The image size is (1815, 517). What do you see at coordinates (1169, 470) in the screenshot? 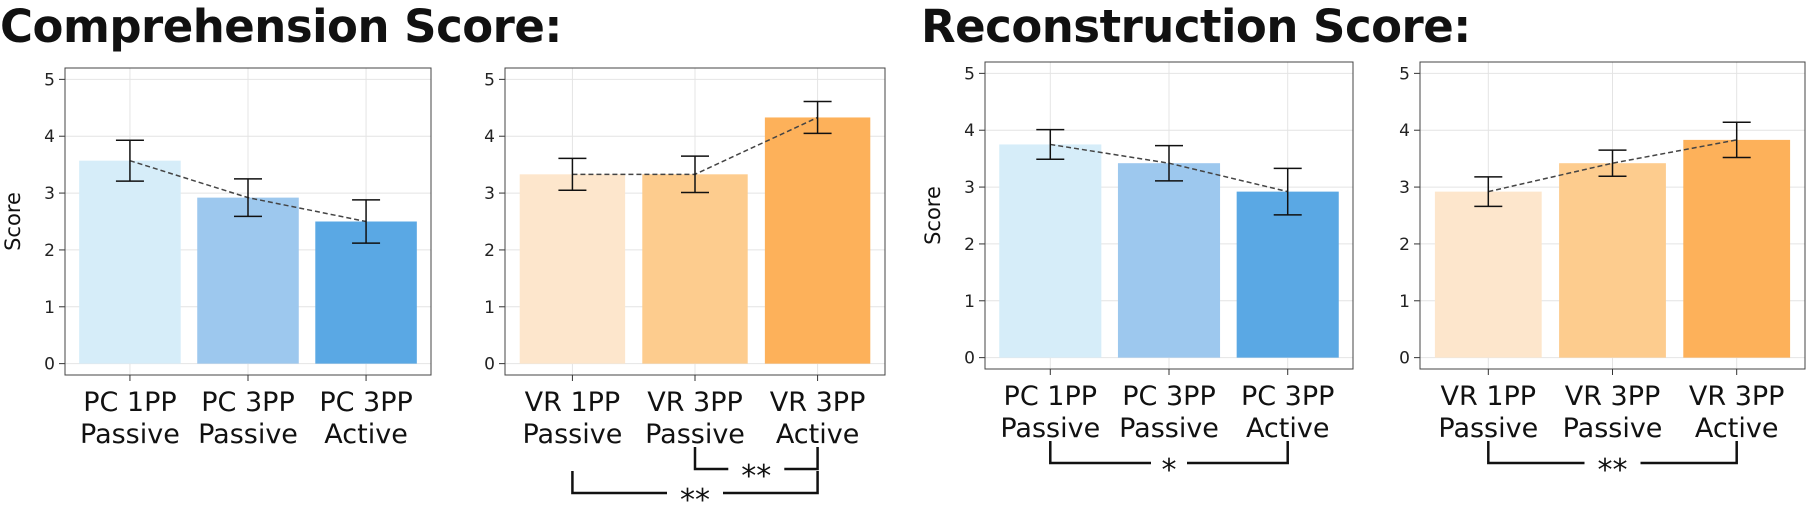
I see `significance-label-0: *` at bounding box center [1169, 470].